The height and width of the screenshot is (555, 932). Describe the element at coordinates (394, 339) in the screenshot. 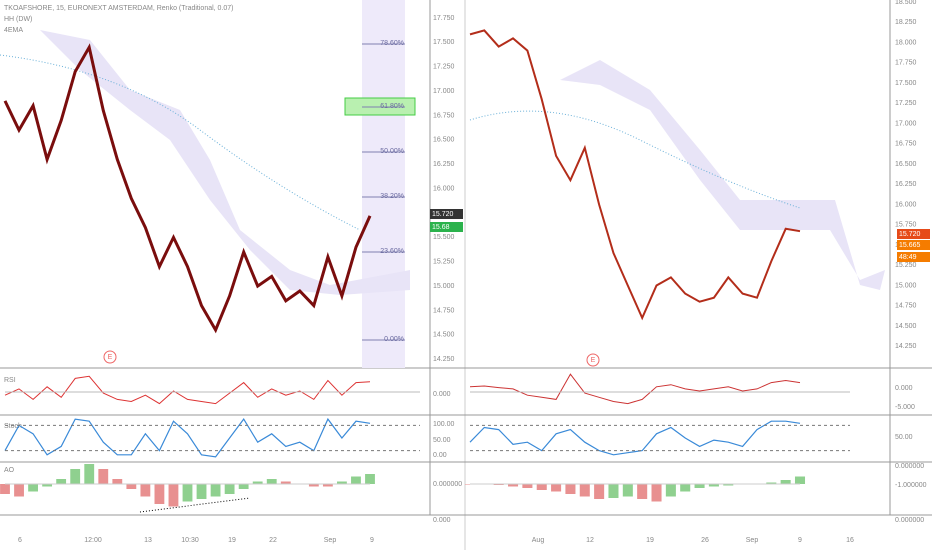

I see `fib-label: 0.00%` at that location.